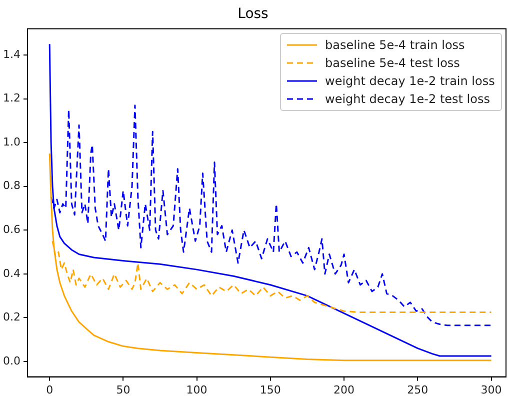 The width and height of the screenshot is (508, 400). I want to click on x-tick-label: 150, so click(270, 389).